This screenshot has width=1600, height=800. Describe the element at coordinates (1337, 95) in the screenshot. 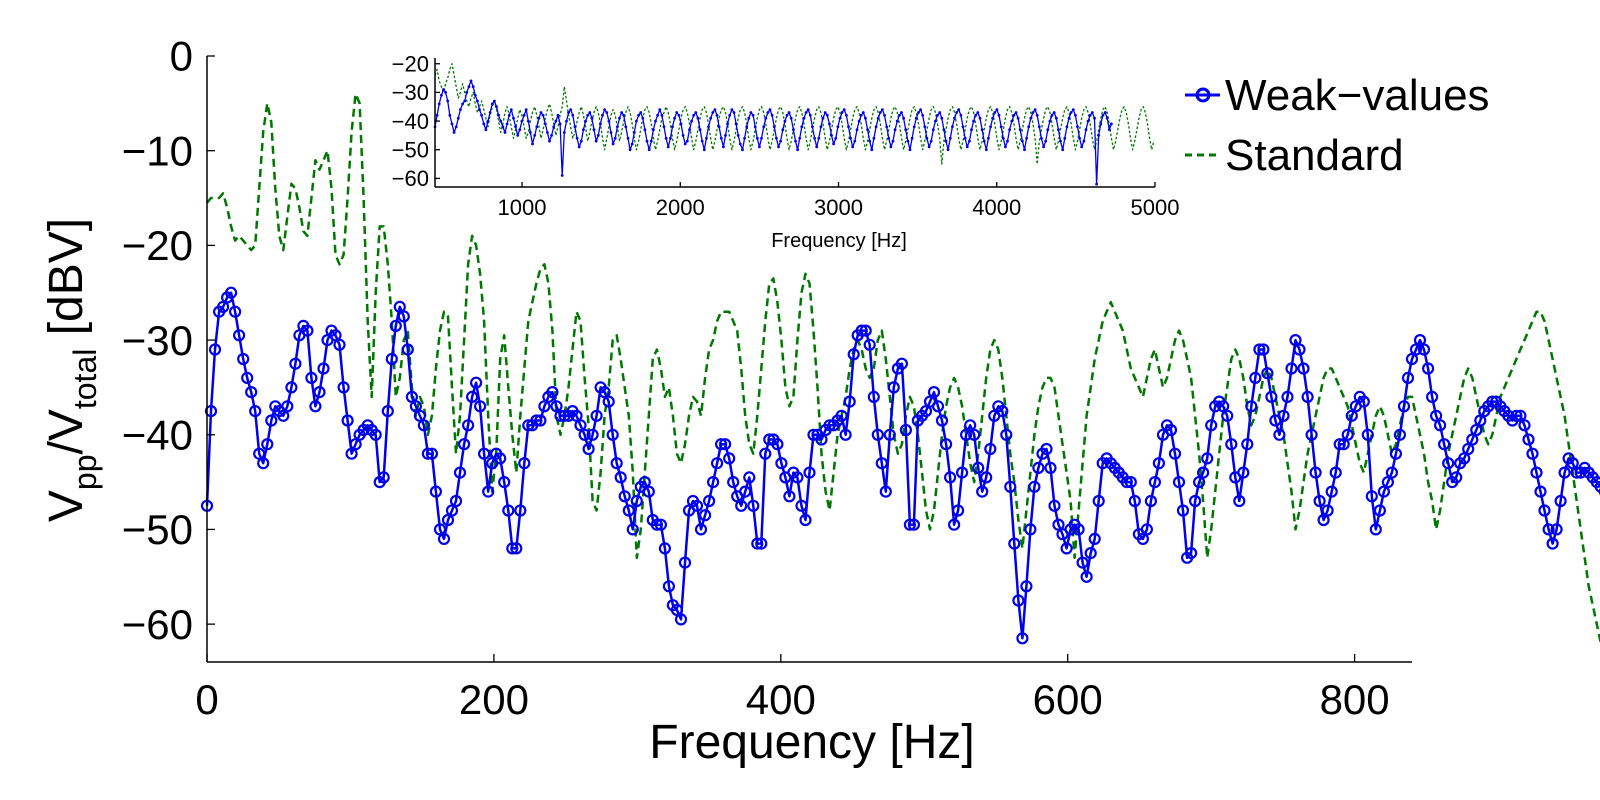

I see `legend-entry-weak-values: Weak−values` at that location.